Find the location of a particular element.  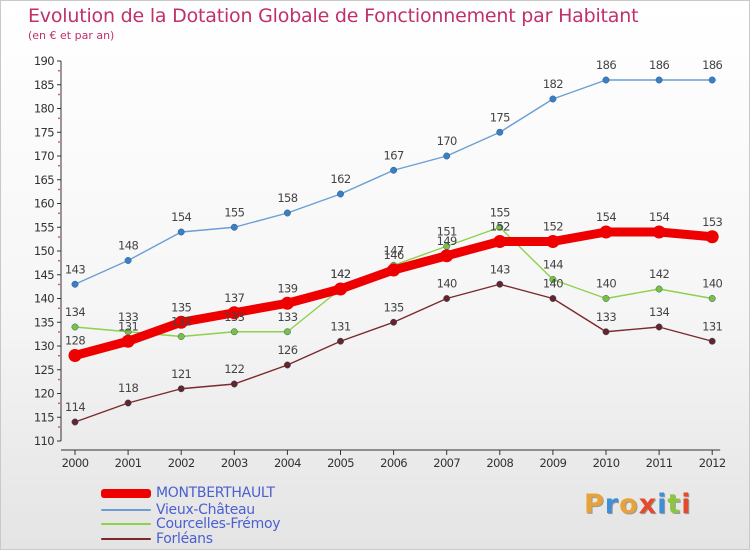

y-tick-label: 185 is located at coordinates (44, 85).